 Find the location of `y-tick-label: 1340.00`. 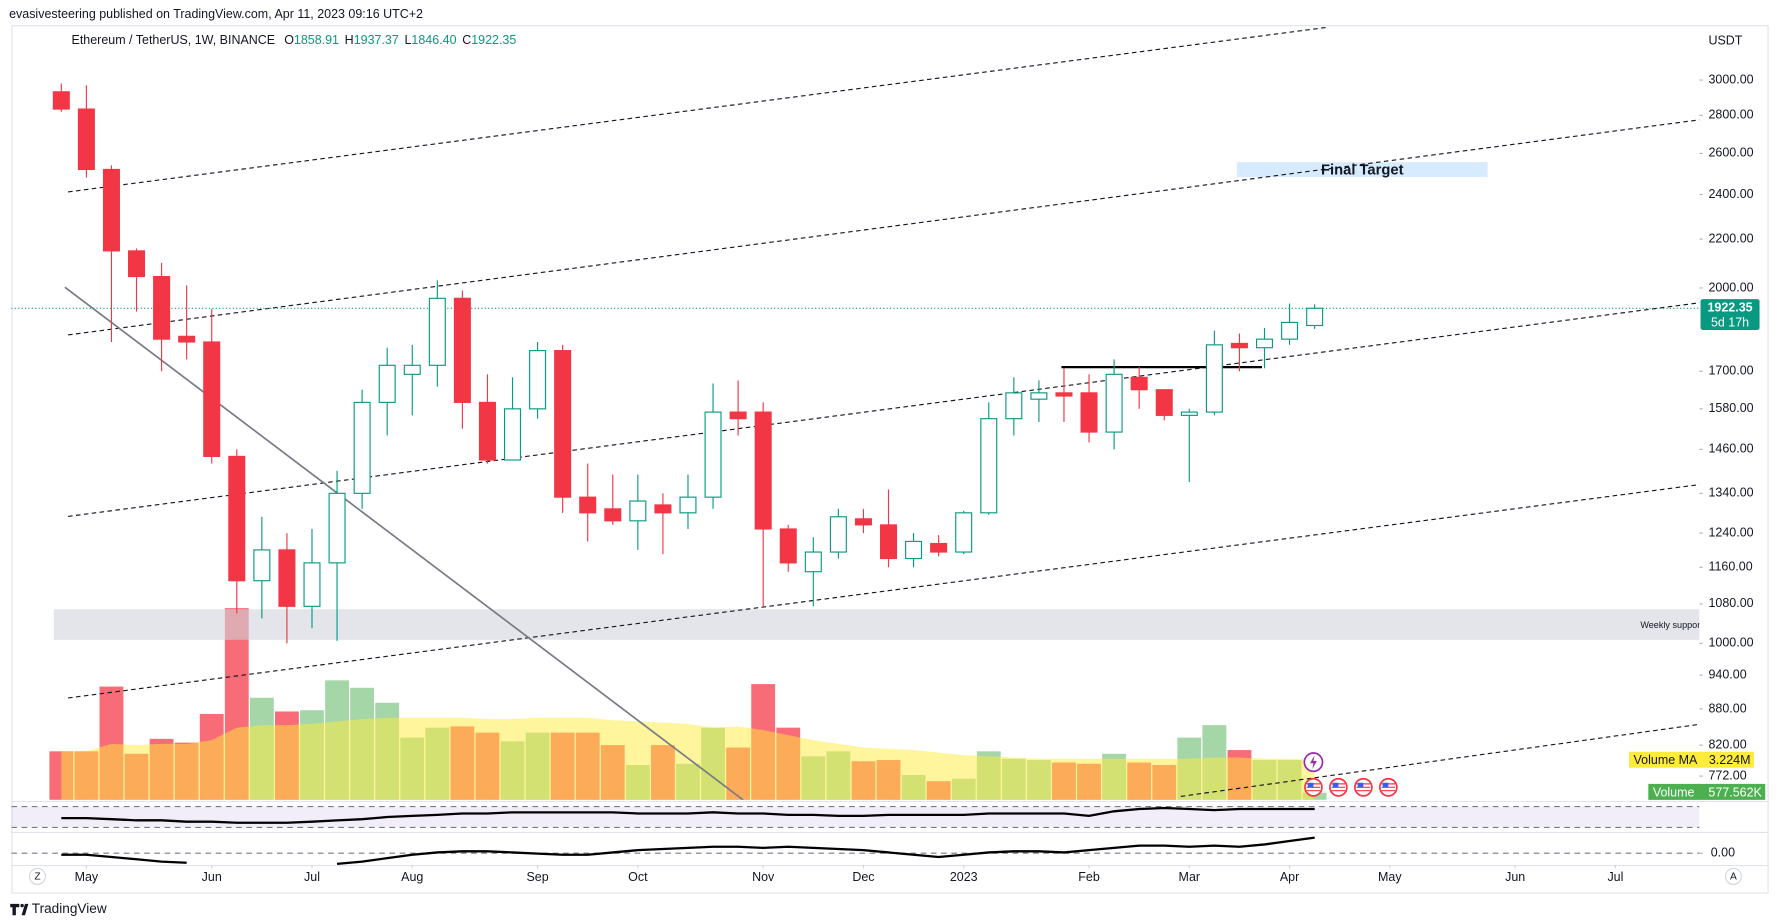

y-tick-label: 1340.00 is located at coordinates (1730, 493).